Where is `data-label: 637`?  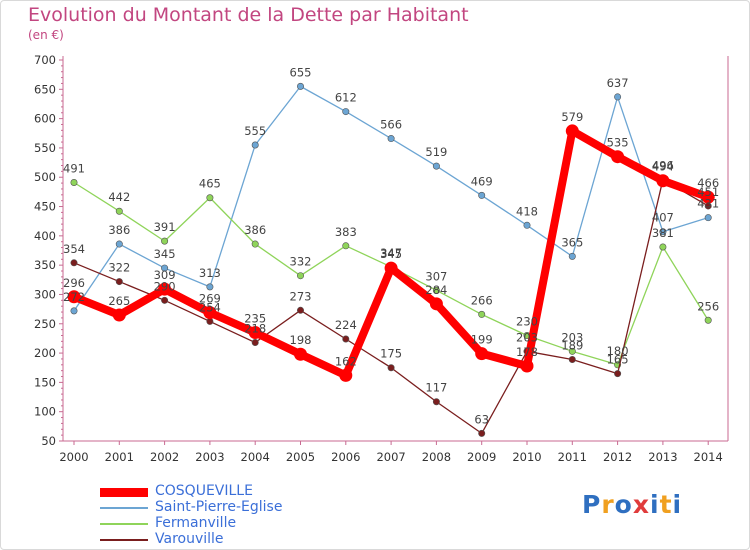
data-label: 637 is located at coordinates (618, 83).